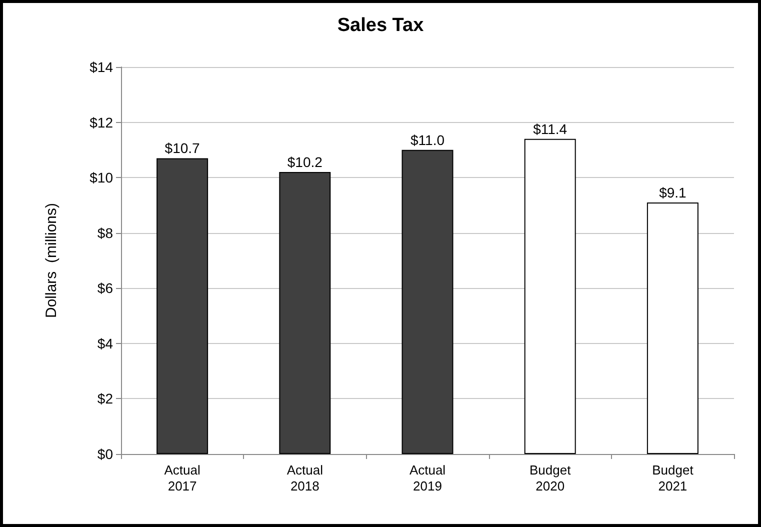  What do you see at coordinates (105, 288) in the screenshot?
I see `y-tick-label: $6` at bounding box center [105, 288].